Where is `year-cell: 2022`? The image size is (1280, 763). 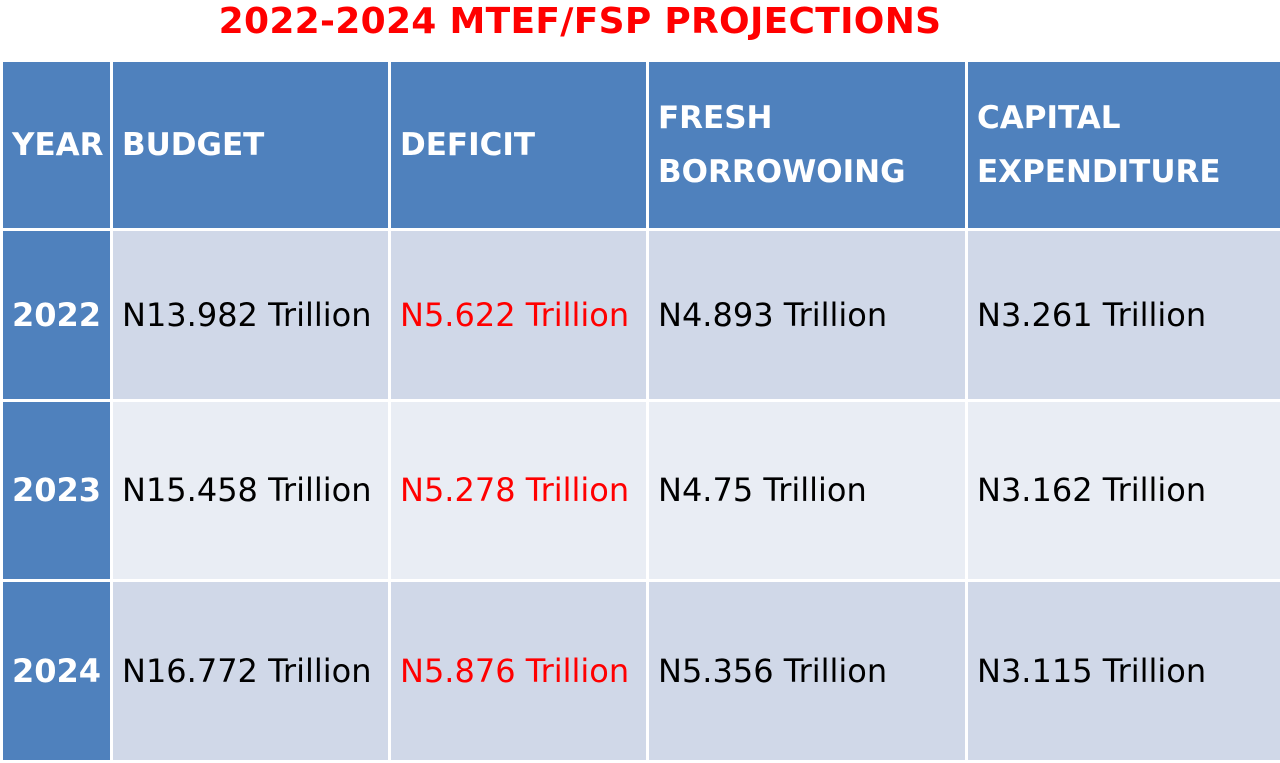 year-cell: 2022 is located at coordinates (56, 315).